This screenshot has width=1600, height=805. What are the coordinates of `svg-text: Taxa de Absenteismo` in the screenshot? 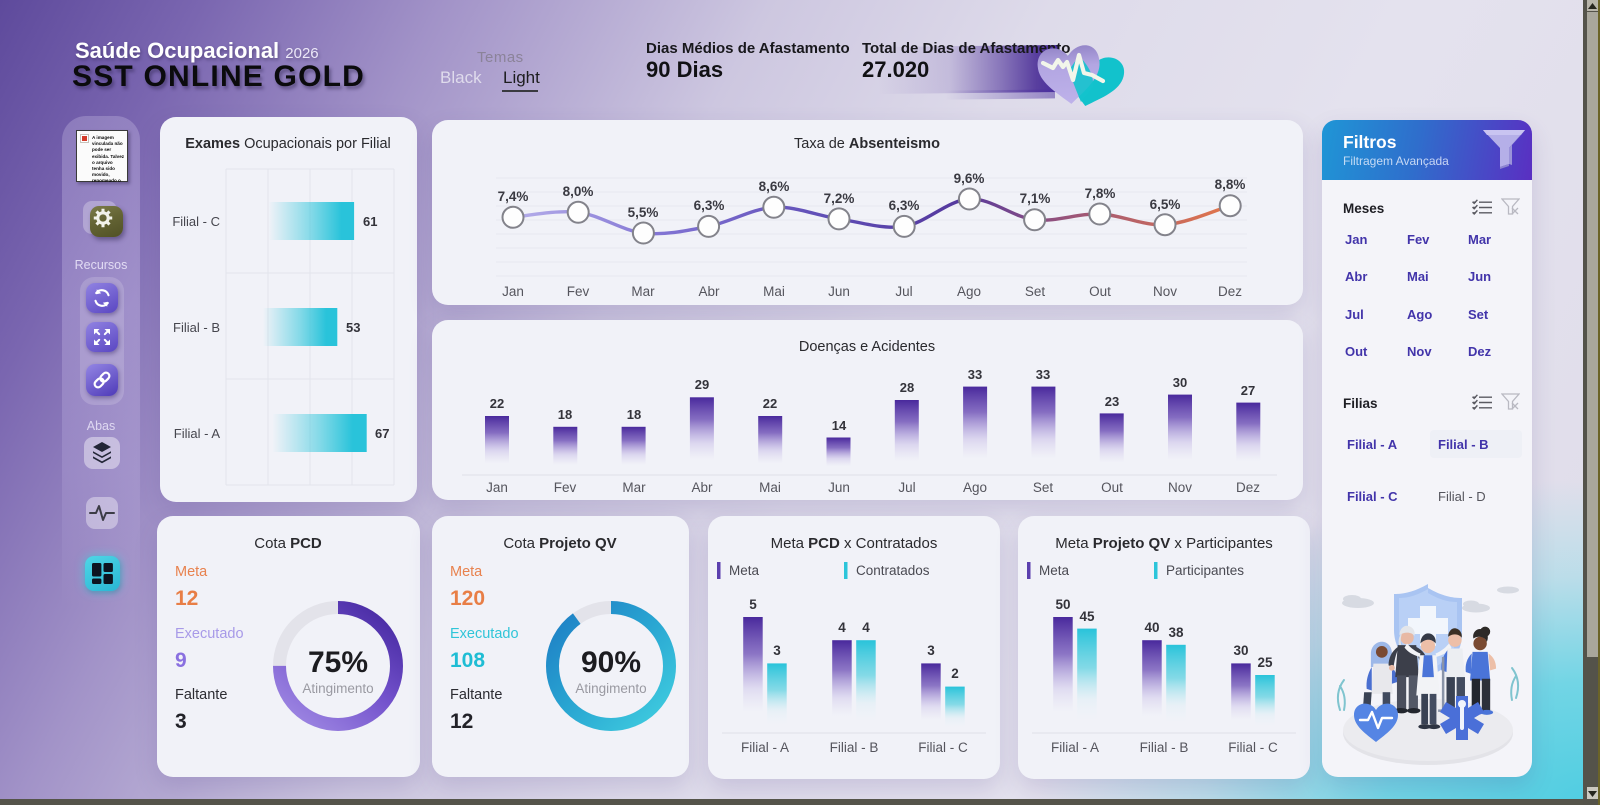 It's located at (867, 144).